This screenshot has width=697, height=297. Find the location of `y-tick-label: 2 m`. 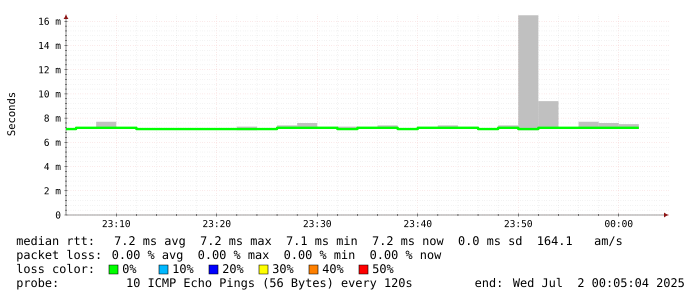

y-tick-label: 2 m is located at coordinates (52, 190).